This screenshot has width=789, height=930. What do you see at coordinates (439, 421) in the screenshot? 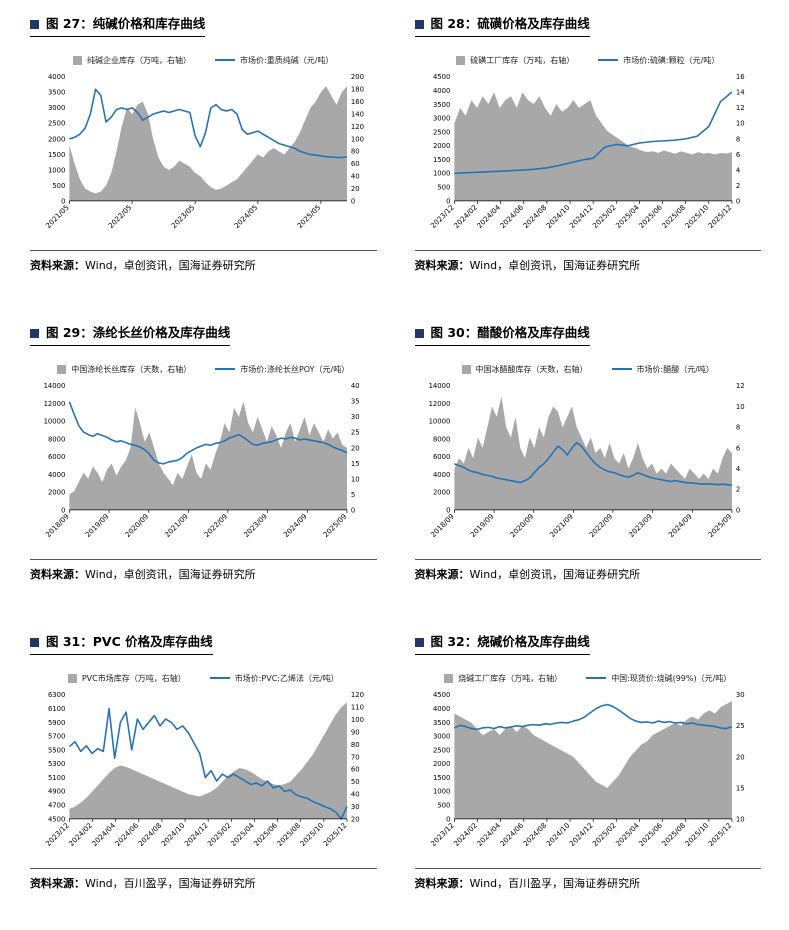
I see `svg-text: 10000` at bounding box center [439, 421].